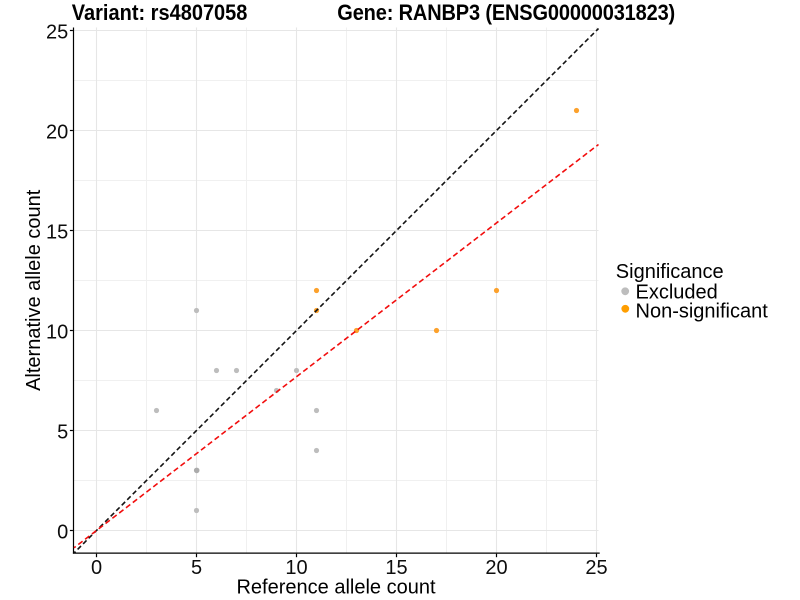 The width and height of the screenshot is (800, 600). What do you see at coordinates (702, 311) in the screenshot?
I see `svg-text: Non-significant` at bounding box center [702, 311].